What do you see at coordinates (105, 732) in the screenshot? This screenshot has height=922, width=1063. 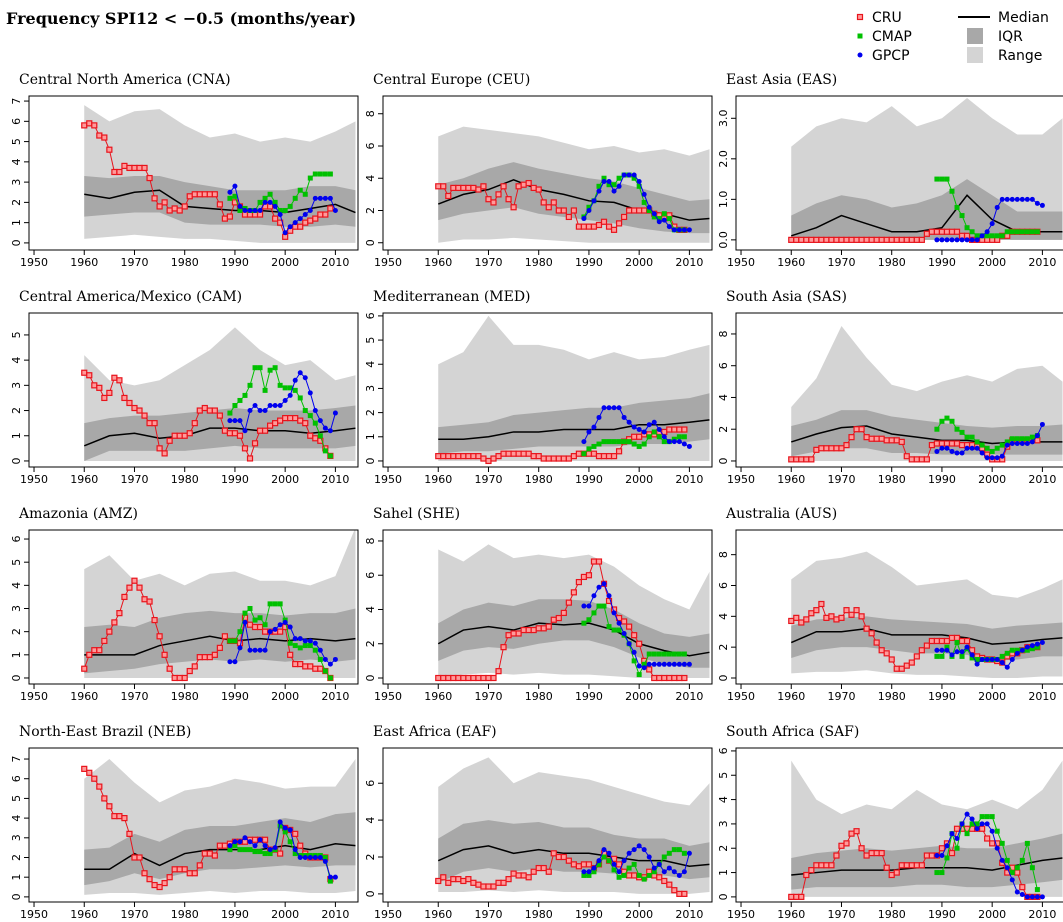 I see `panel-title: North-East Brazil (NEB)` at bounding box center [105, 732].